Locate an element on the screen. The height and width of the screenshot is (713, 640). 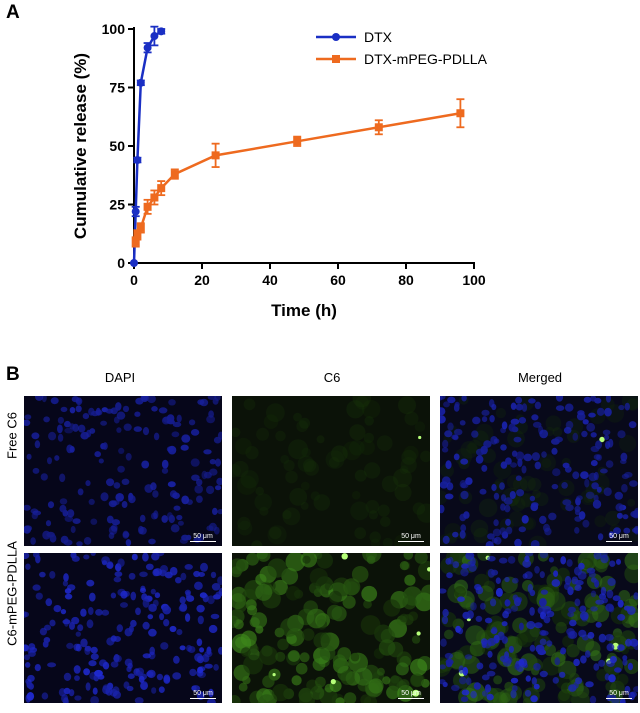
x-tick-label: 20 is located at coordinates (202, 280).